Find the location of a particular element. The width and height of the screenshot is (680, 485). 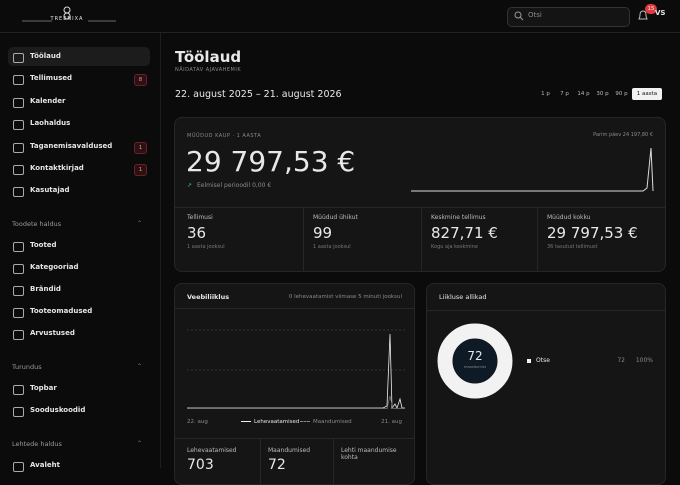

donut is located at coordinates (475, 361).